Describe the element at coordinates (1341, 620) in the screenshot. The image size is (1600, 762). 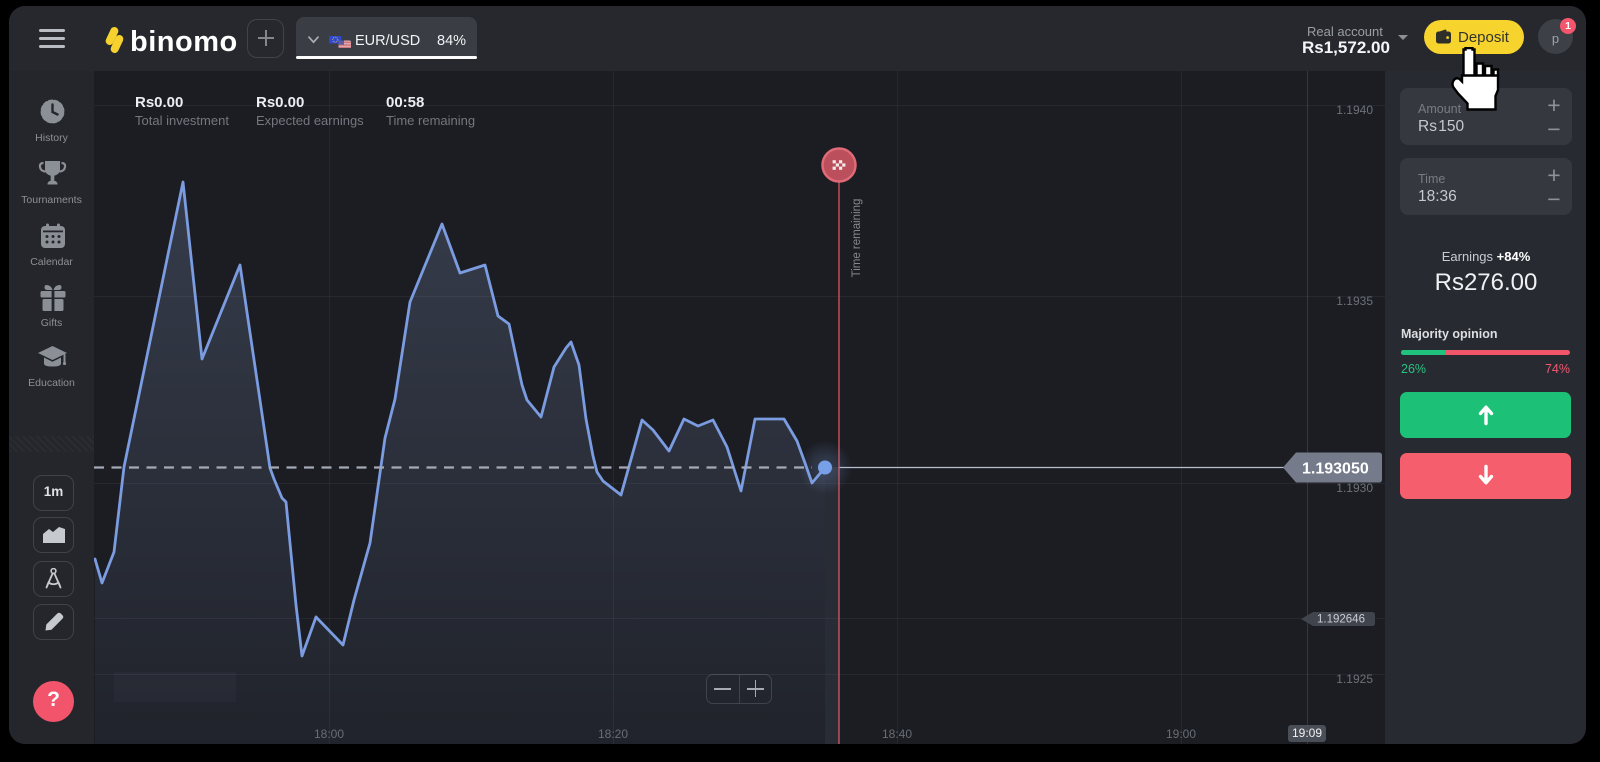
I see `svg-text: 1.192646` at that location.